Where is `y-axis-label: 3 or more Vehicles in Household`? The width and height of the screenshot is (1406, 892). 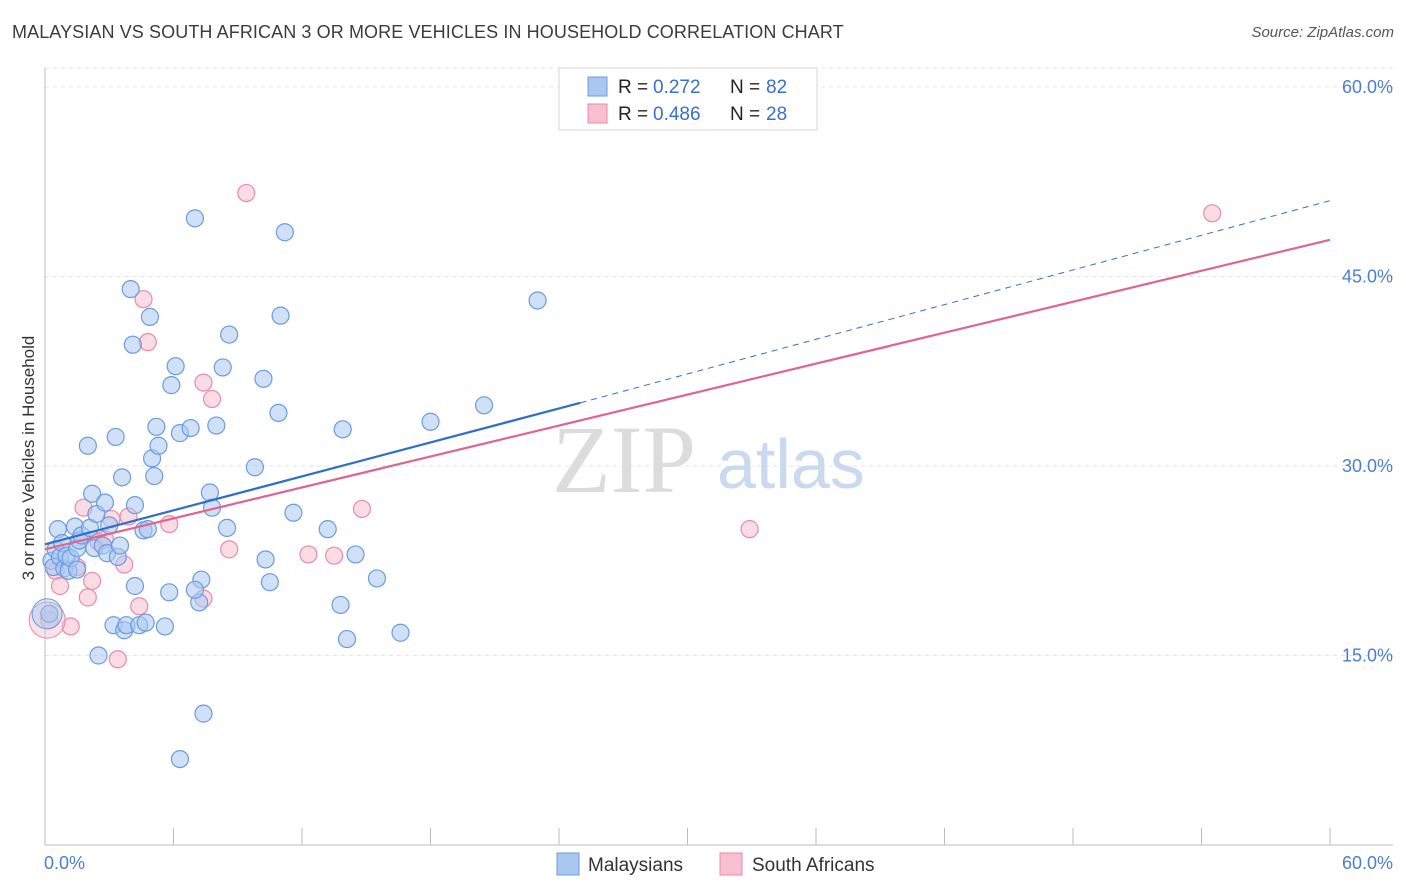 y-axis-label: 3 or more Vehicles in Household is located at coordinates (28, 458).